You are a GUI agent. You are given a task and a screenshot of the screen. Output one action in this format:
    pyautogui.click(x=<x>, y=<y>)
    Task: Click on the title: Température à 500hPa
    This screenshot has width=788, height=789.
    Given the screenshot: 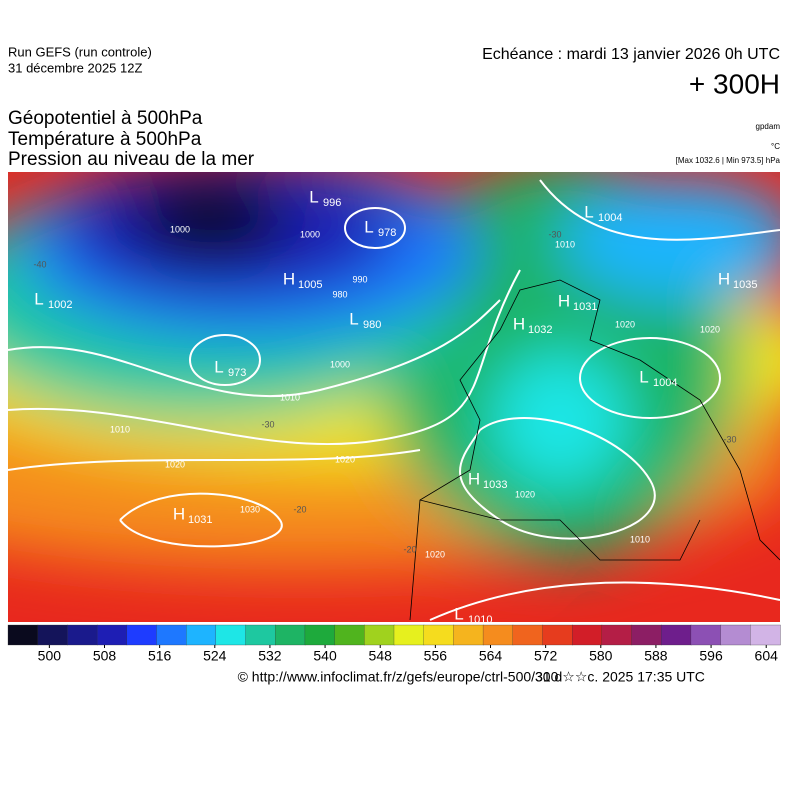 What is the action you would take?
    pyautogui.click(x=105, y=139)
    